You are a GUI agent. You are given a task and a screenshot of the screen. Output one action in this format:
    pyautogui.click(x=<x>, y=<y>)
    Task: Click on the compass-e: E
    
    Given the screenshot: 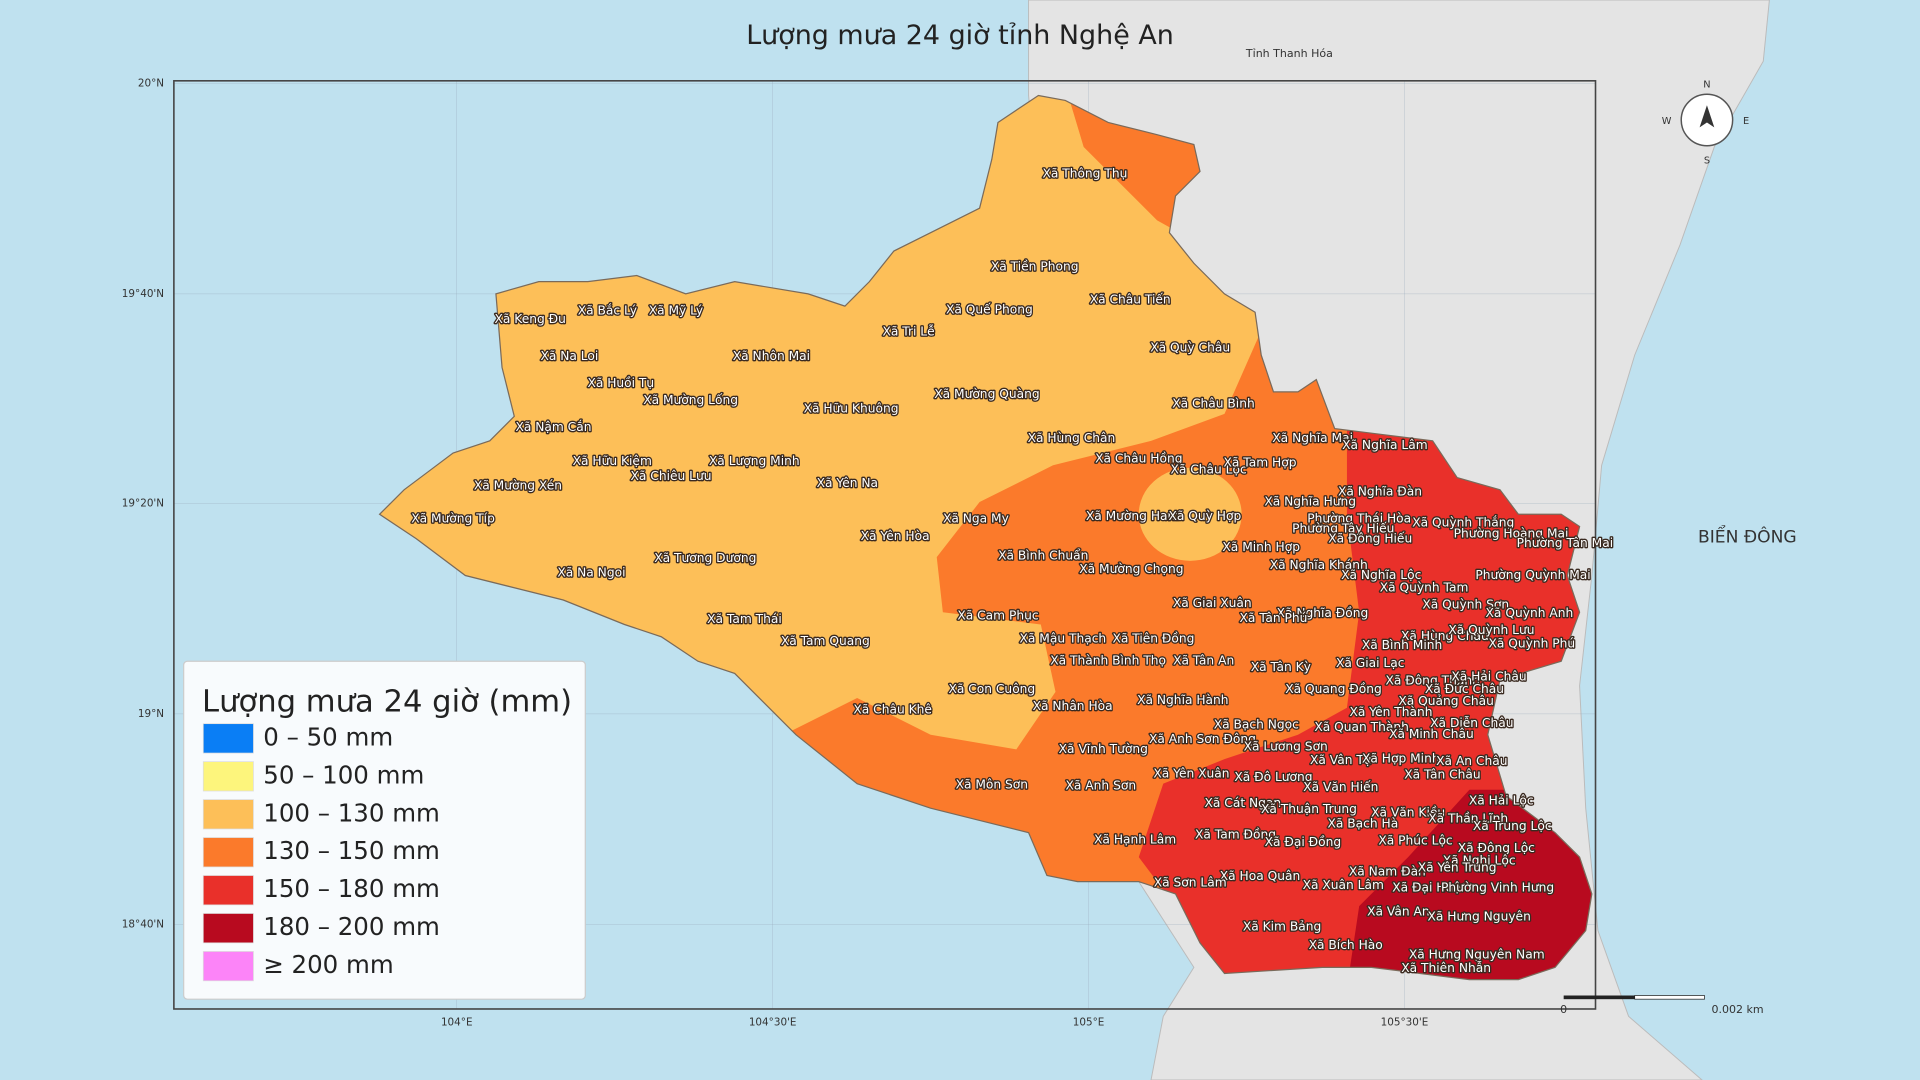 What is the action you would take?
    pyautogui.click(x=1746, y=121)
    